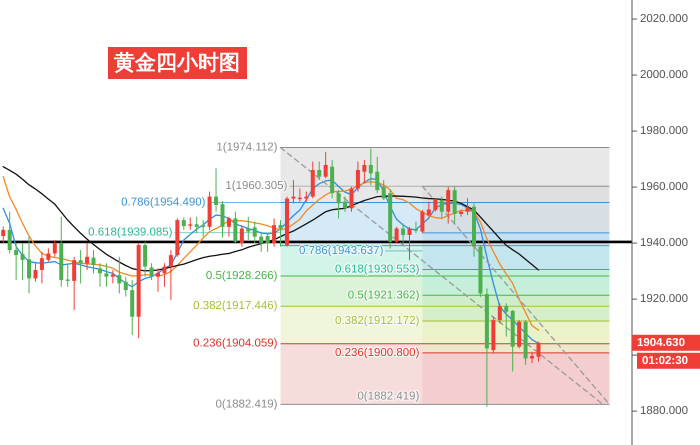 The image size is (700, 445). Describe the element at coordinates (664, 19) in the screenshot. I see `y-tick-label: 2020.000` at that location.